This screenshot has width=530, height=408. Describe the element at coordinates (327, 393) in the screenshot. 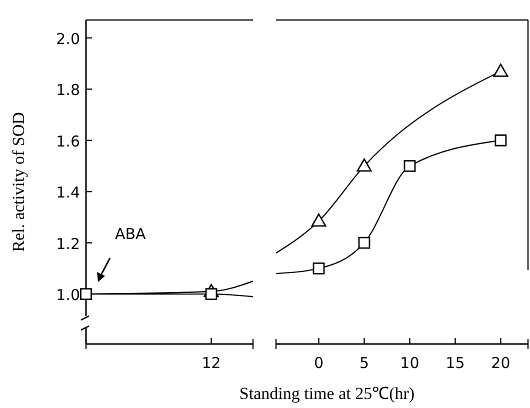

I see `x-axis-title: Standing time at 25℃(hr)` at that location.